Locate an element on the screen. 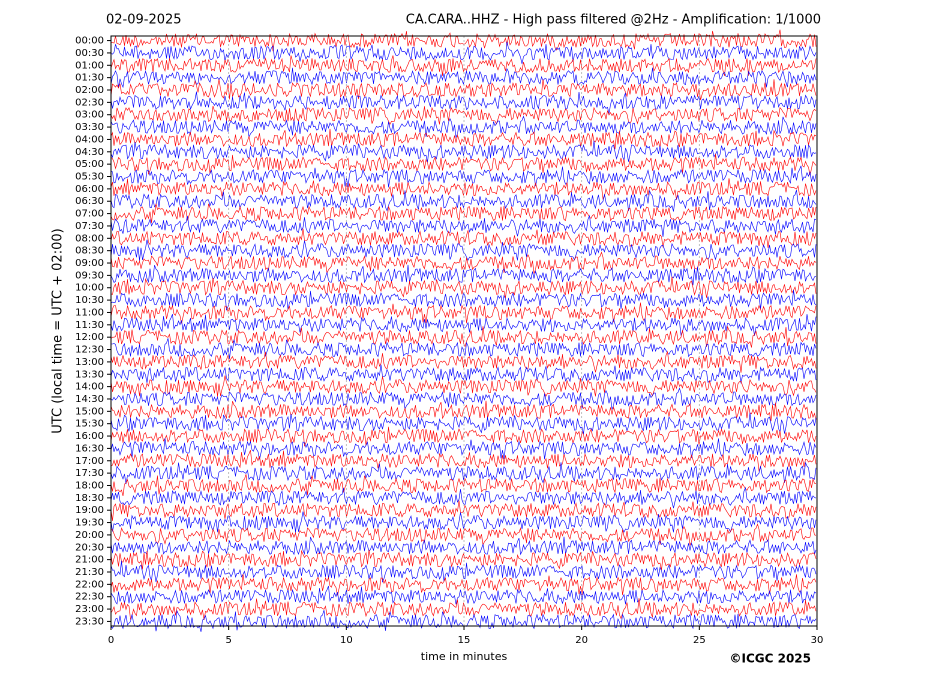  y-tick-label: 08:30 is located at coordinates (89, 251).